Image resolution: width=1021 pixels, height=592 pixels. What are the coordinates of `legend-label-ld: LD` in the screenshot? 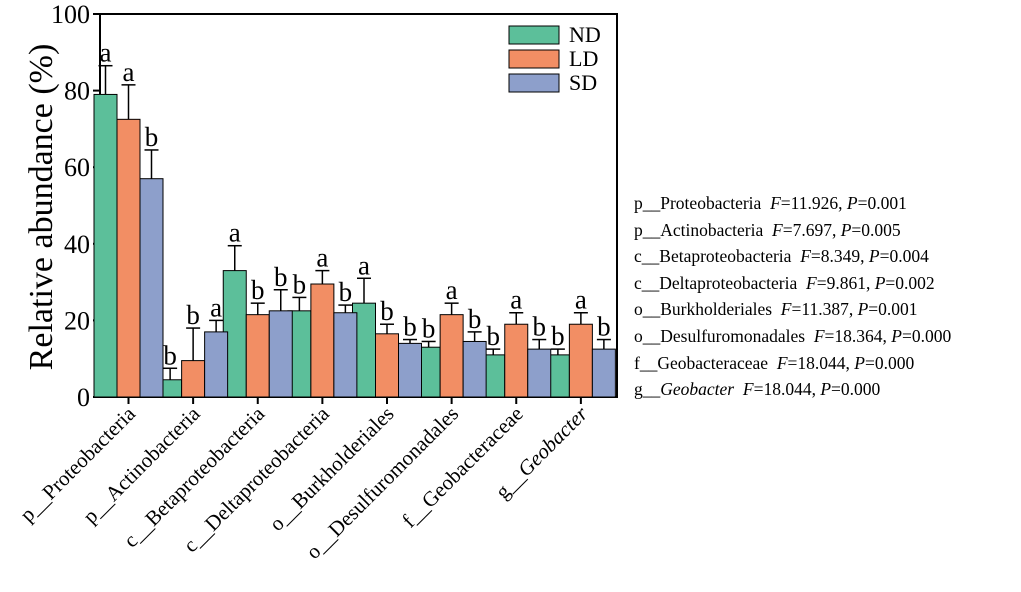 It's located at (583, 58).